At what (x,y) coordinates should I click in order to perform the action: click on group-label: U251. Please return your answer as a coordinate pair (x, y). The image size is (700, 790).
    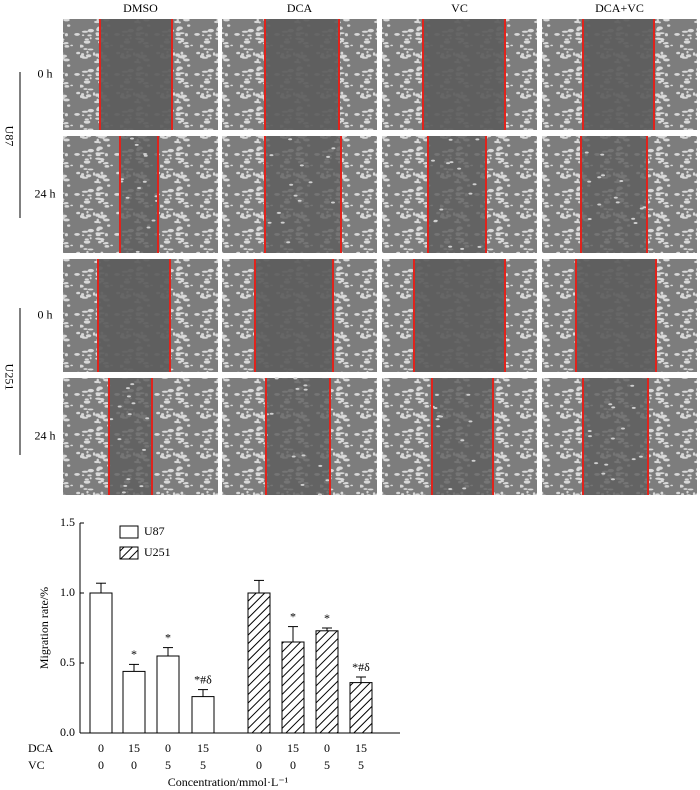
    Looking at the image, I should click on (9, 377).